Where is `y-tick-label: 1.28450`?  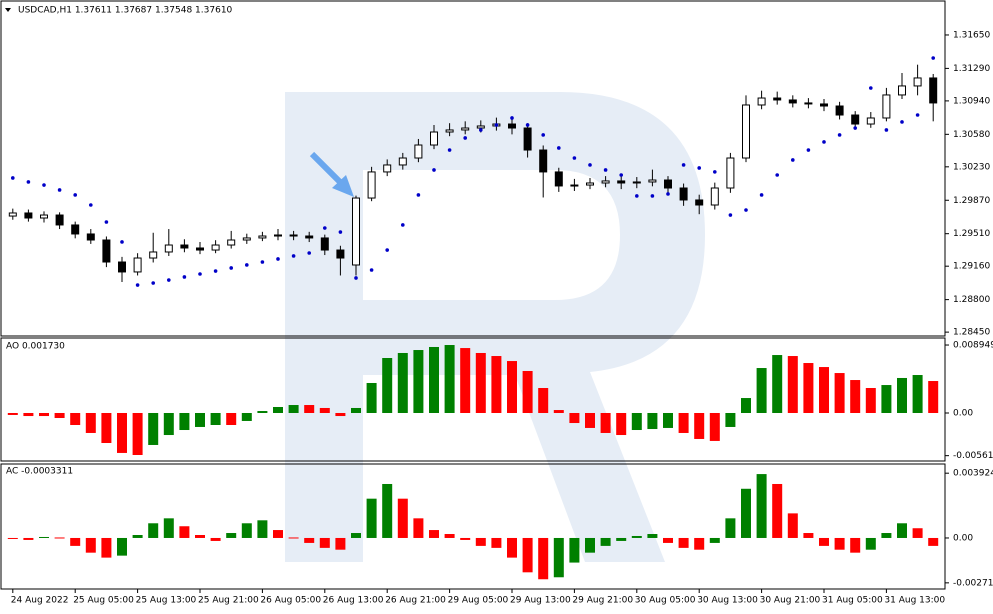 y-tick-label: 1.28450 is located at coordinates (971, 333).